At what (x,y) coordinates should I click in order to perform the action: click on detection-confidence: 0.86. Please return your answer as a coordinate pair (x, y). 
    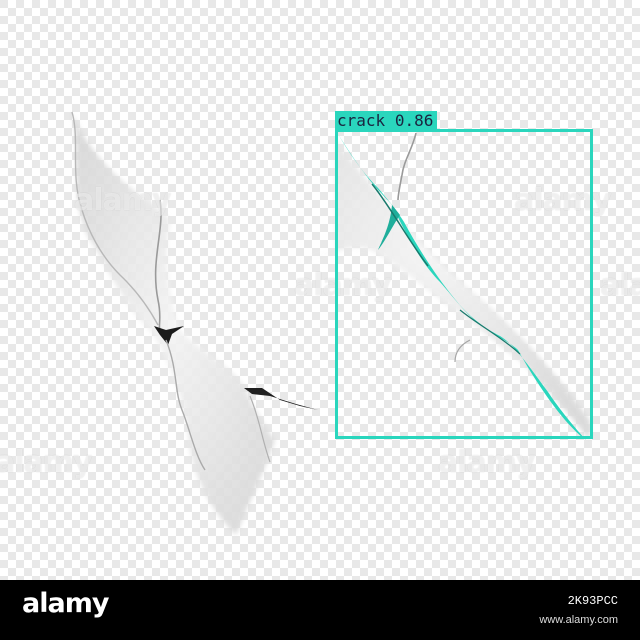
    Looking at the image, I should click on (414, 120).